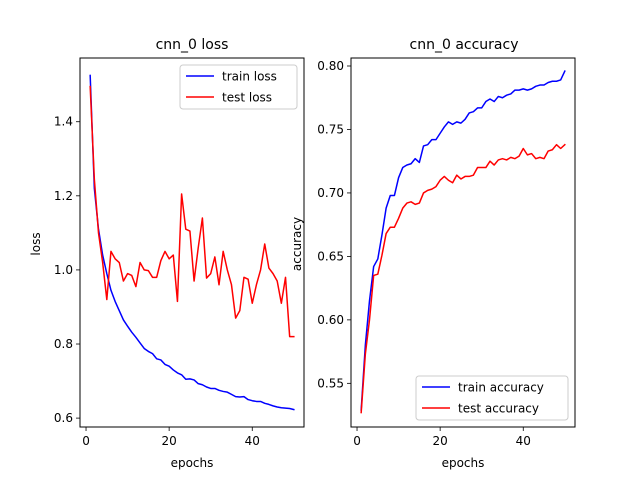 Image resolution: width=640 pixels, height=480 pixels. I want to click on accuracy-chart-title: cnn_0 accuracy, so click(464, 45).